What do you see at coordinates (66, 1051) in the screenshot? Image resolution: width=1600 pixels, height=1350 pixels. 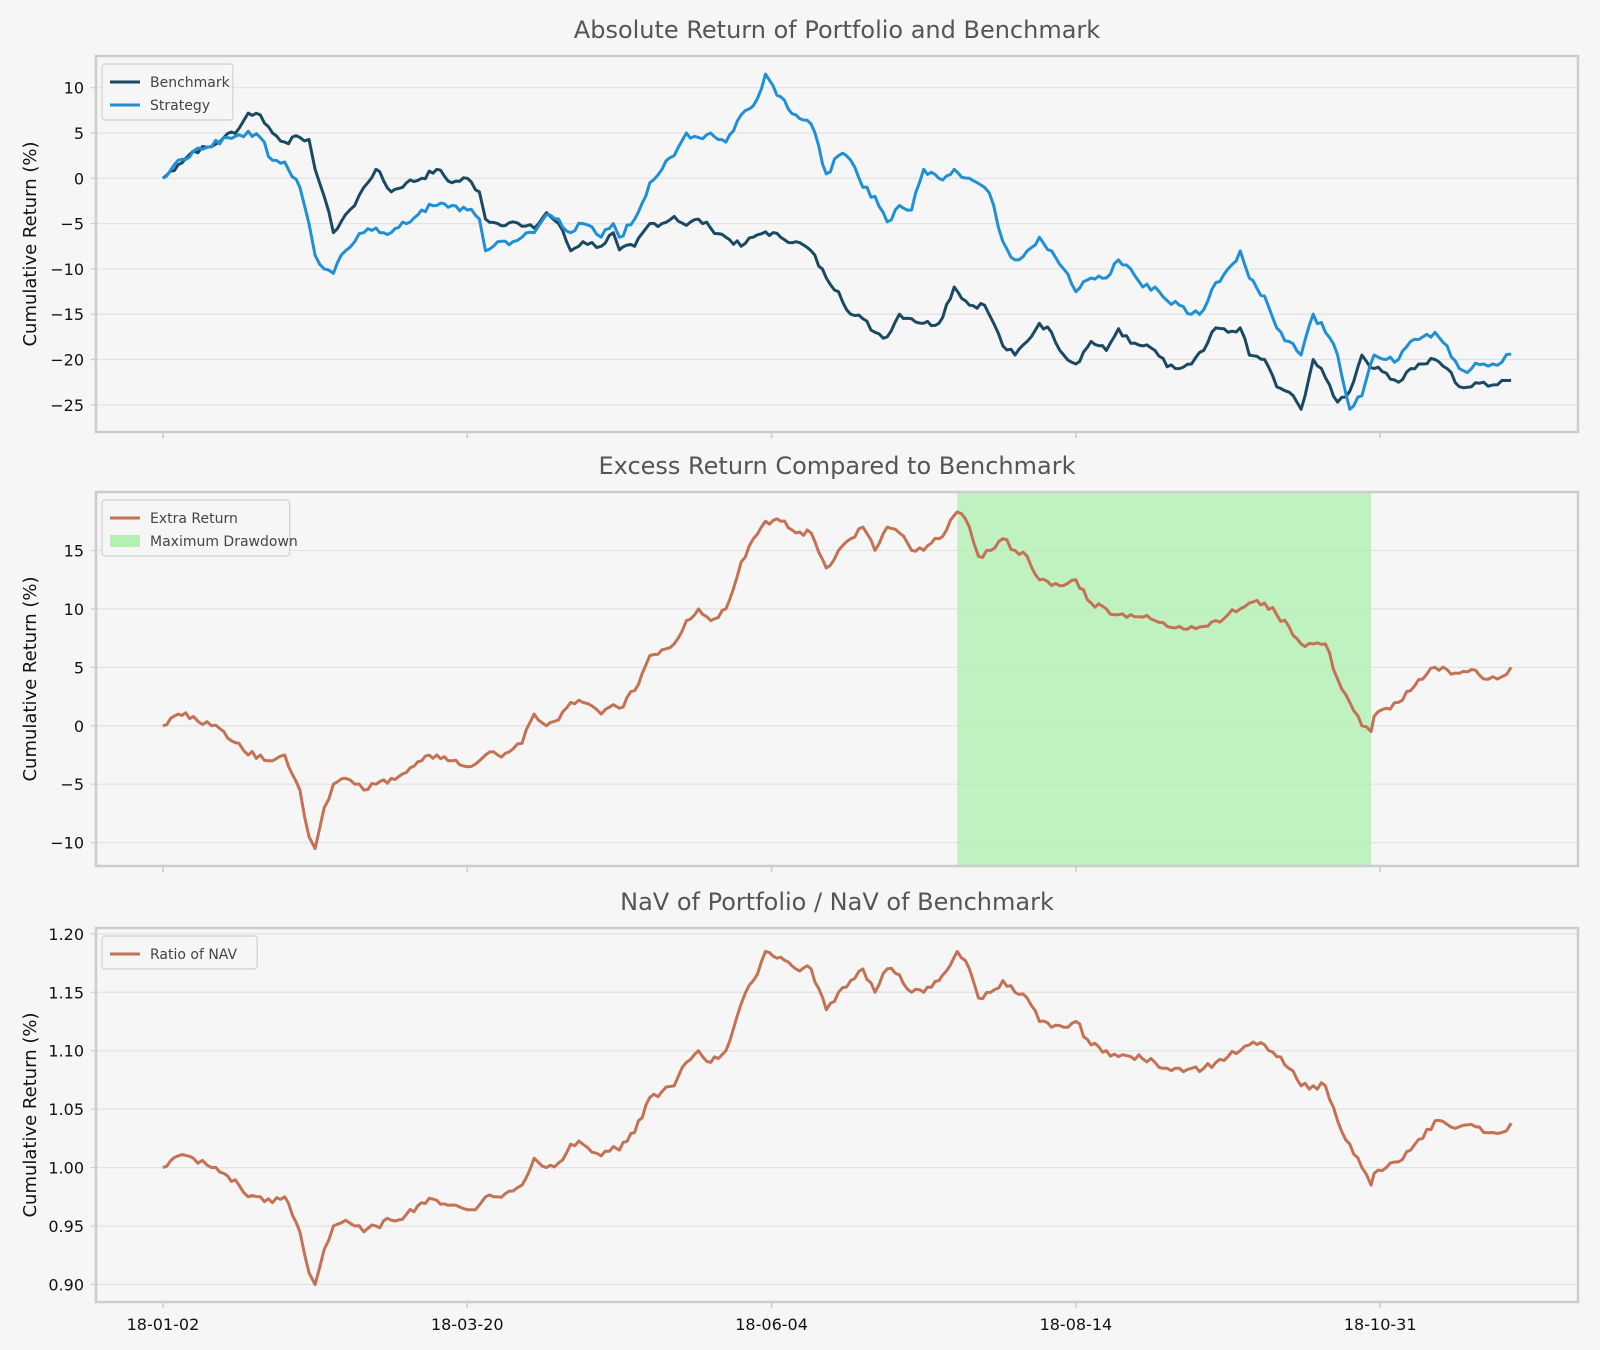 I see `panel-3-ytick-label: 1.10` at bounding box center [66, 1051].